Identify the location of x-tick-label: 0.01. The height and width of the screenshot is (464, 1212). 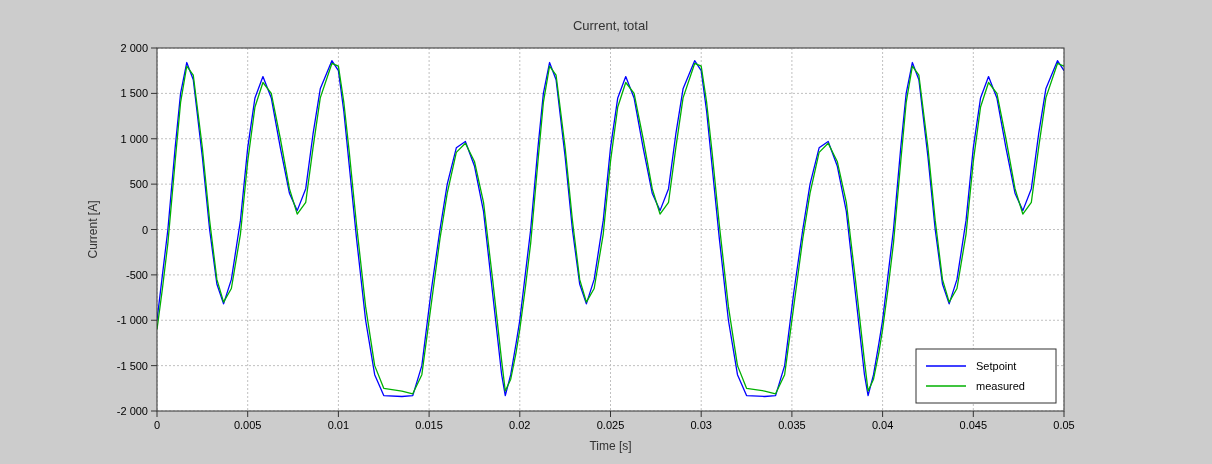
(338, 425).